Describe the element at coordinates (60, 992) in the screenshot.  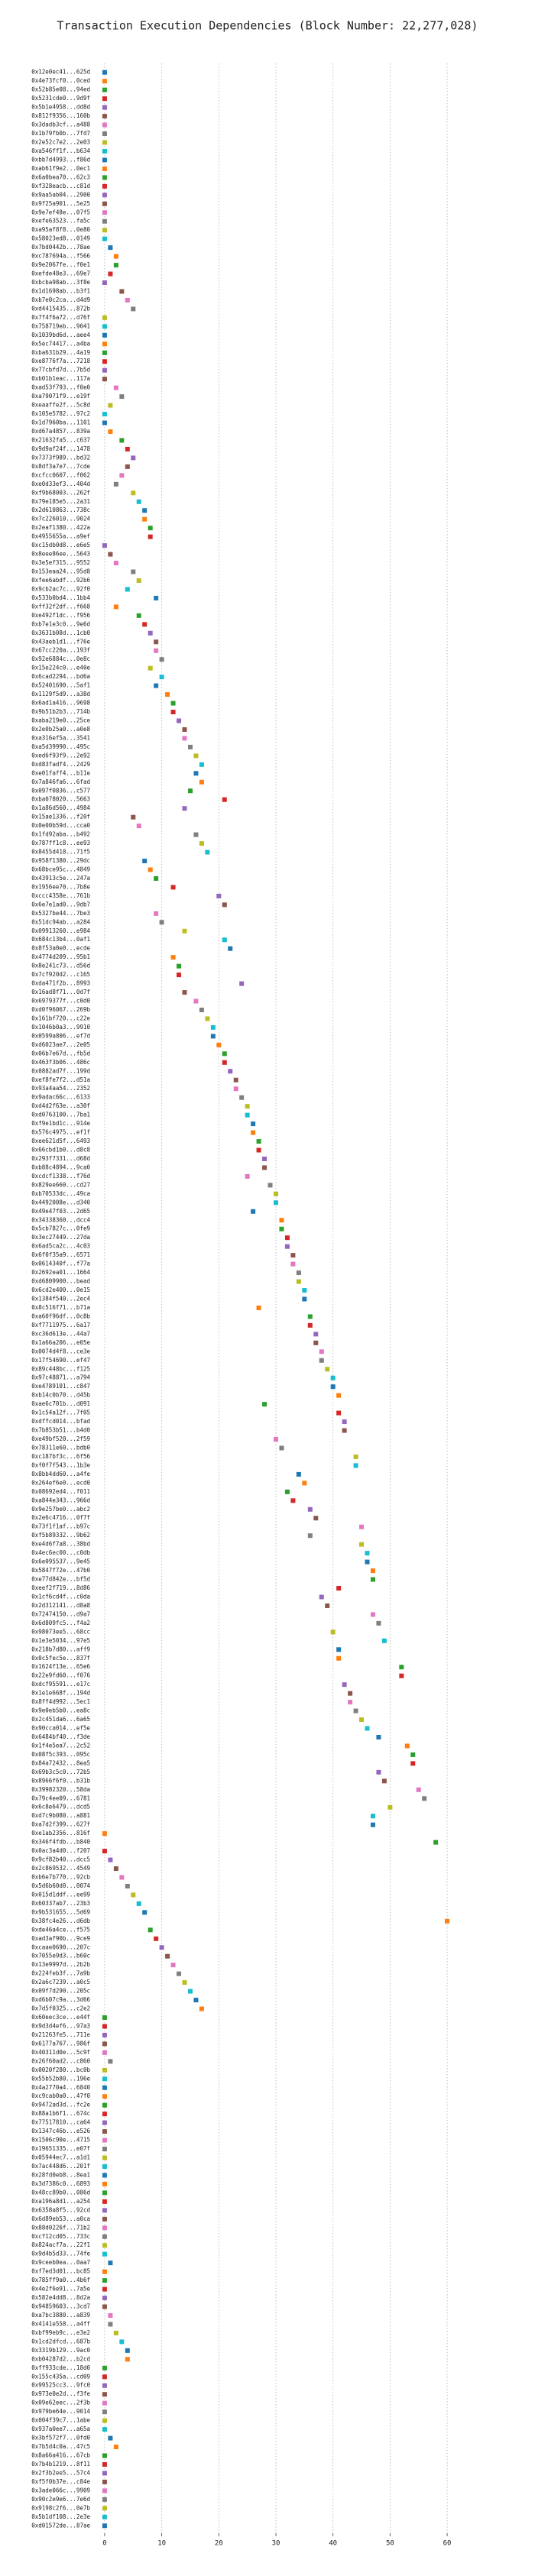
I see `y-tick-label: 0x16ad8f71...0d7f` at that location.